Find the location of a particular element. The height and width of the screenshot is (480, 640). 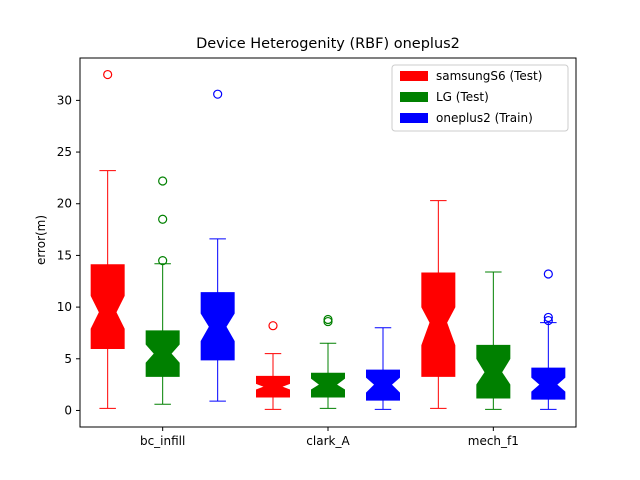

legend-label: LG (Test) is located at coordinates (462, 97).